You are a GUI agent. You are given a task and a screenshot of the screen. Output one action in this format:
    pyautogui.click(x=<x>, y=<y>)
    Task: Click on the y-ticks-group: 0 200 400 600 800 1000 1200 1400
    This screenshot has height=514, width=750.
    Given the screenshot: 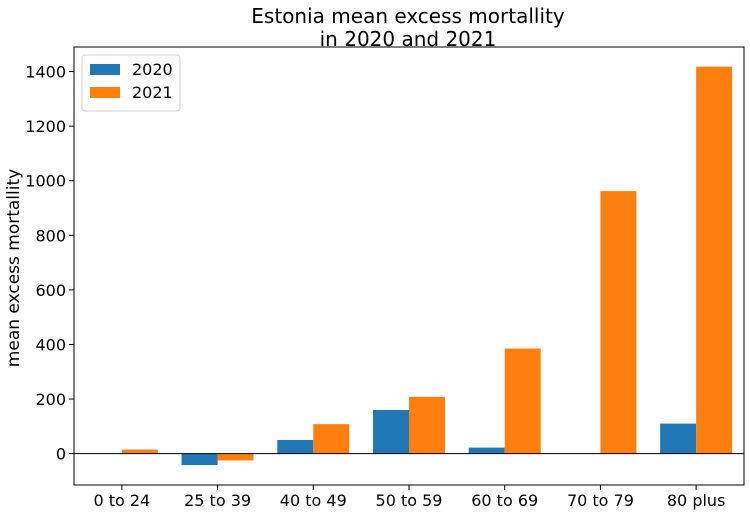 What is the action you would take?
    pyautogui.click(x=49, y=263)
    